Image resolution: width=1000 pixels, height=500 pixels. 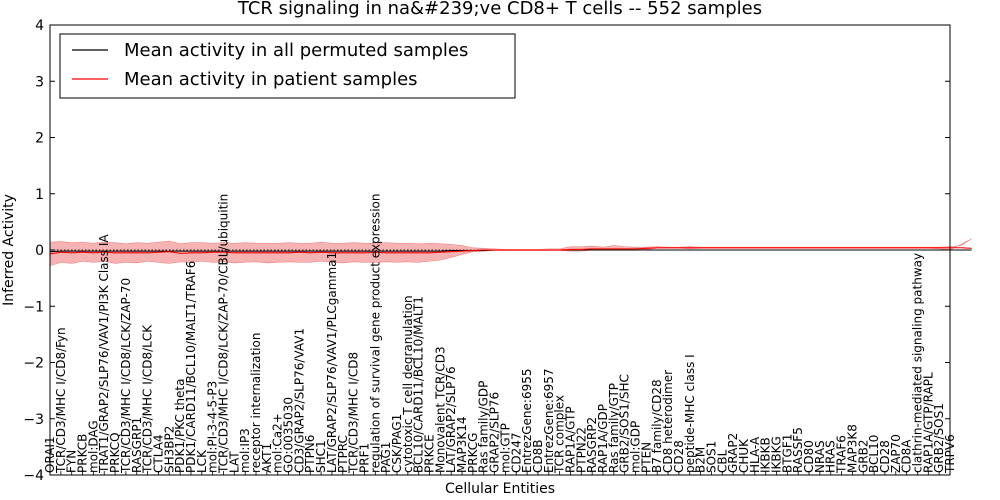 What do you see at coordinates (473, 453) in the screenshot?
I see `x-tick-label: PRKCG` at bounding box center [473, 453].